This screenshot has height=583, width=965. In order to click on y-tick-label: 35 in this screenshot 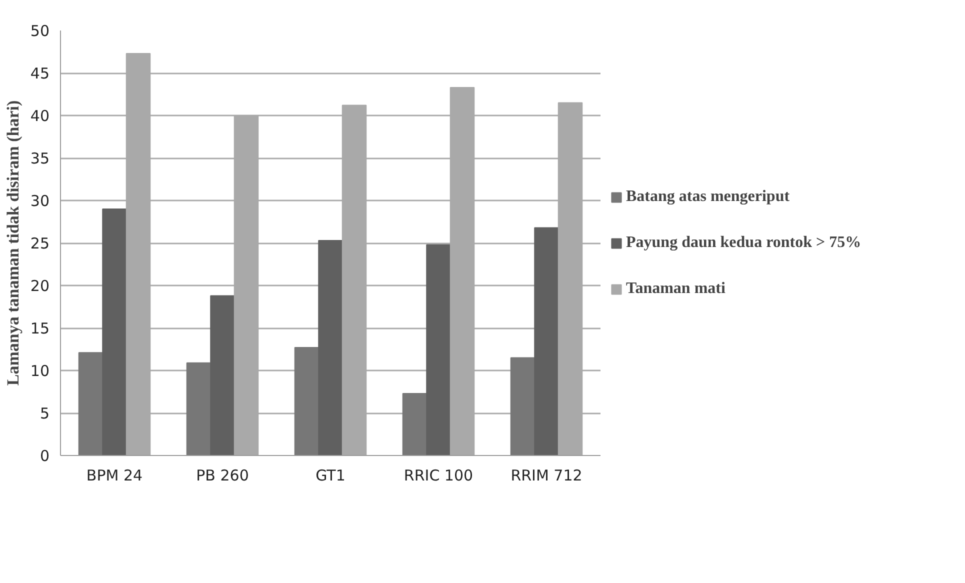, I will do `click(40, 159)`.